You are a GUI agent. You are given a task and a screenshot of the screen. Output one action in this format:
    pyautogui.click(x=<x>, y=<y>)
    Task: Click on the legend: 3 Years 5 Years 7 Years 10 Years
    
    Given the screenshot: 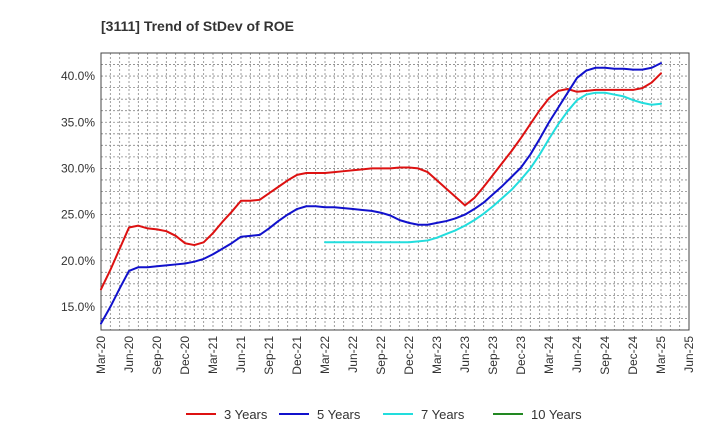 What is the action you would take?
    pyautogui.click(x=384, y=414)
    